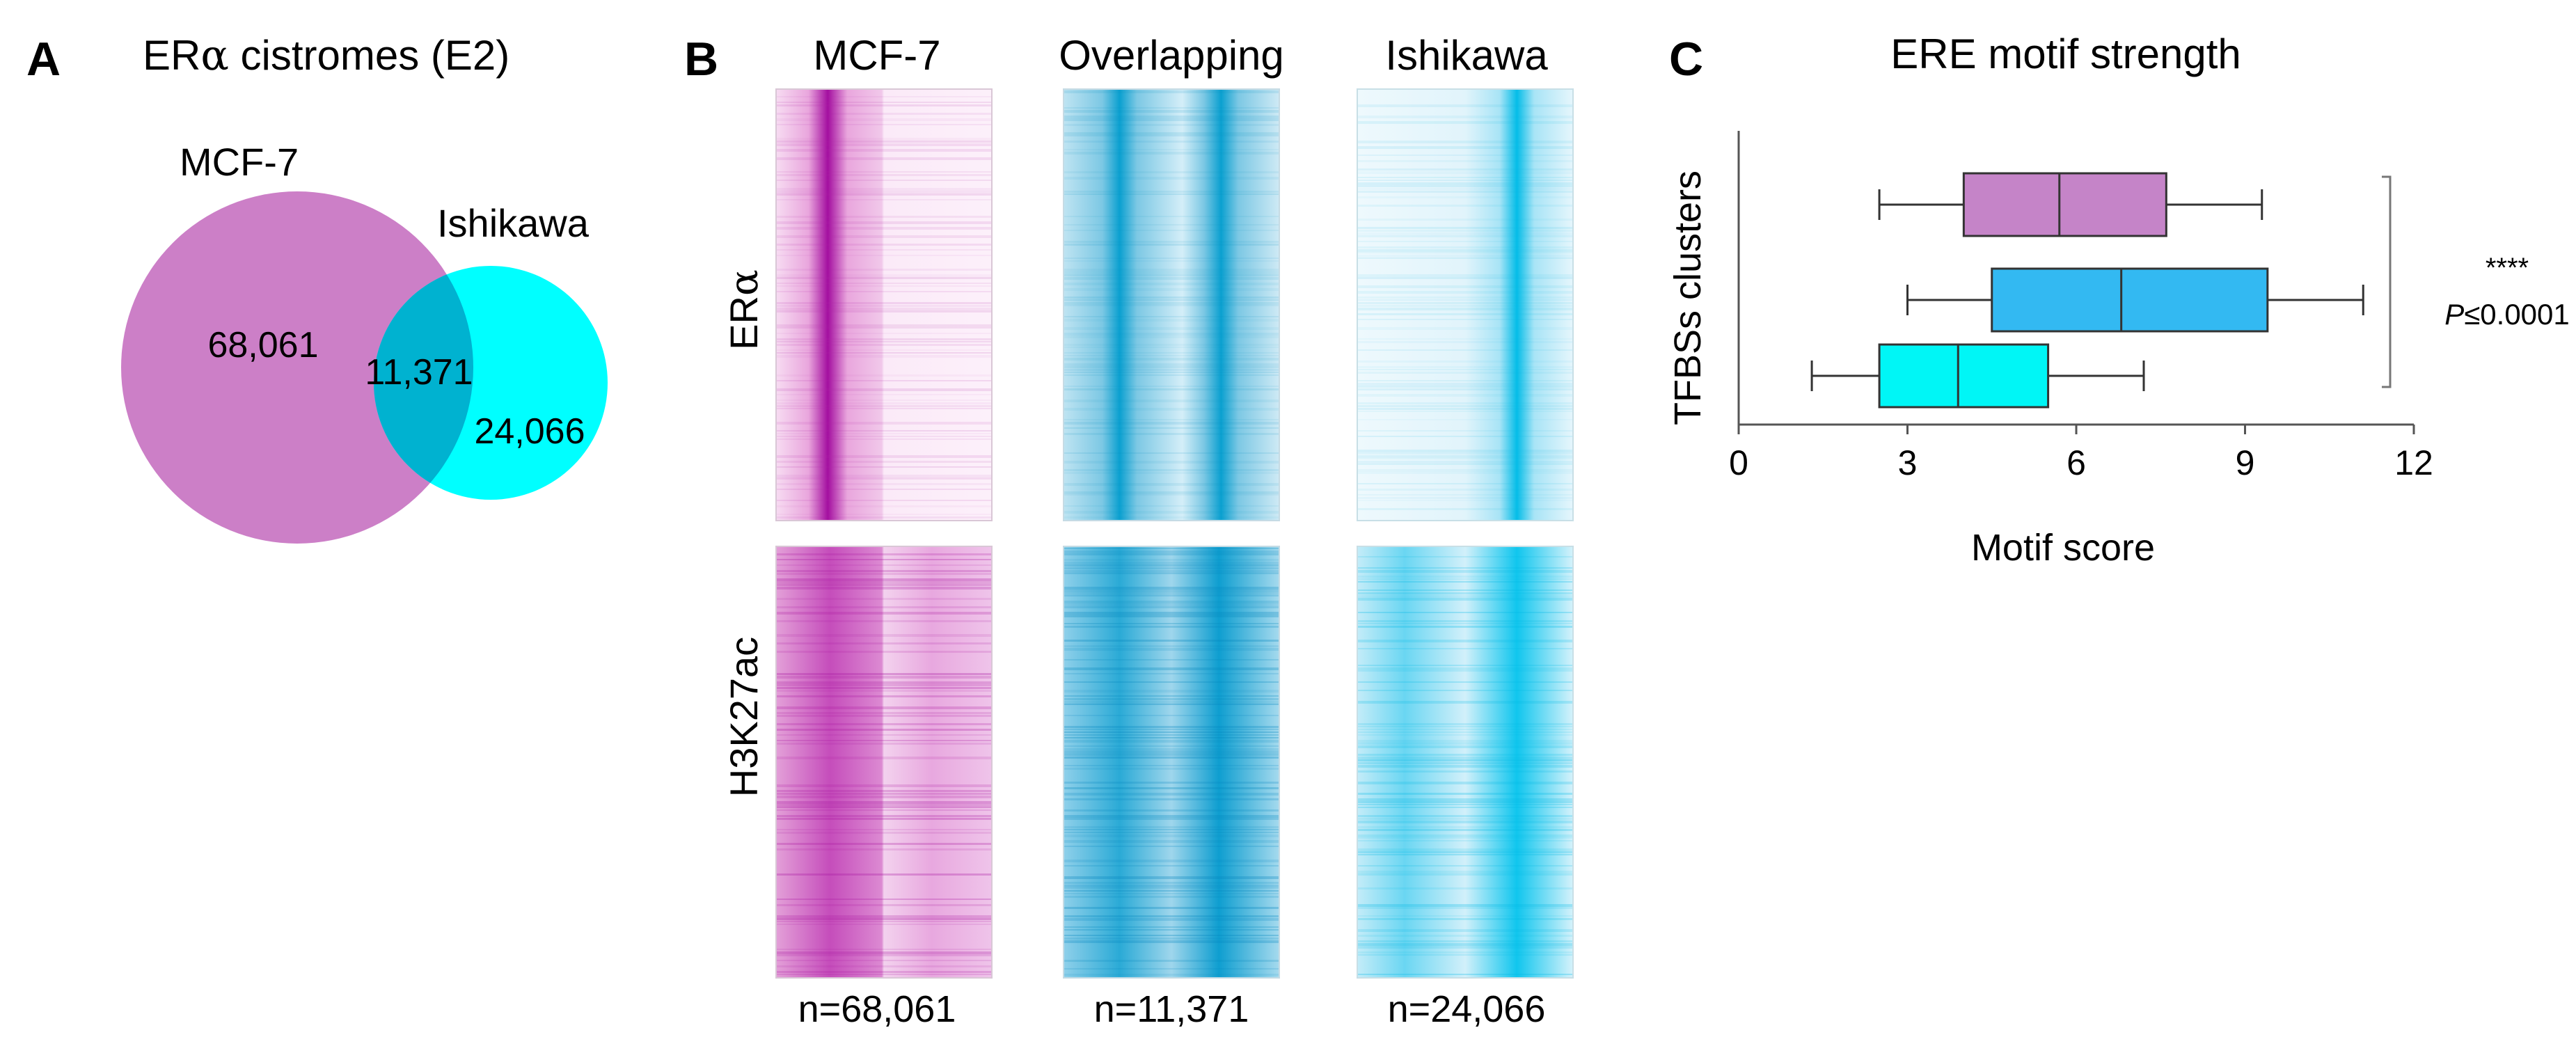  Describe the element at coordinates (239, 162) in the screenshot. I see `venn-label-mcf7: MCF-7` at that location.